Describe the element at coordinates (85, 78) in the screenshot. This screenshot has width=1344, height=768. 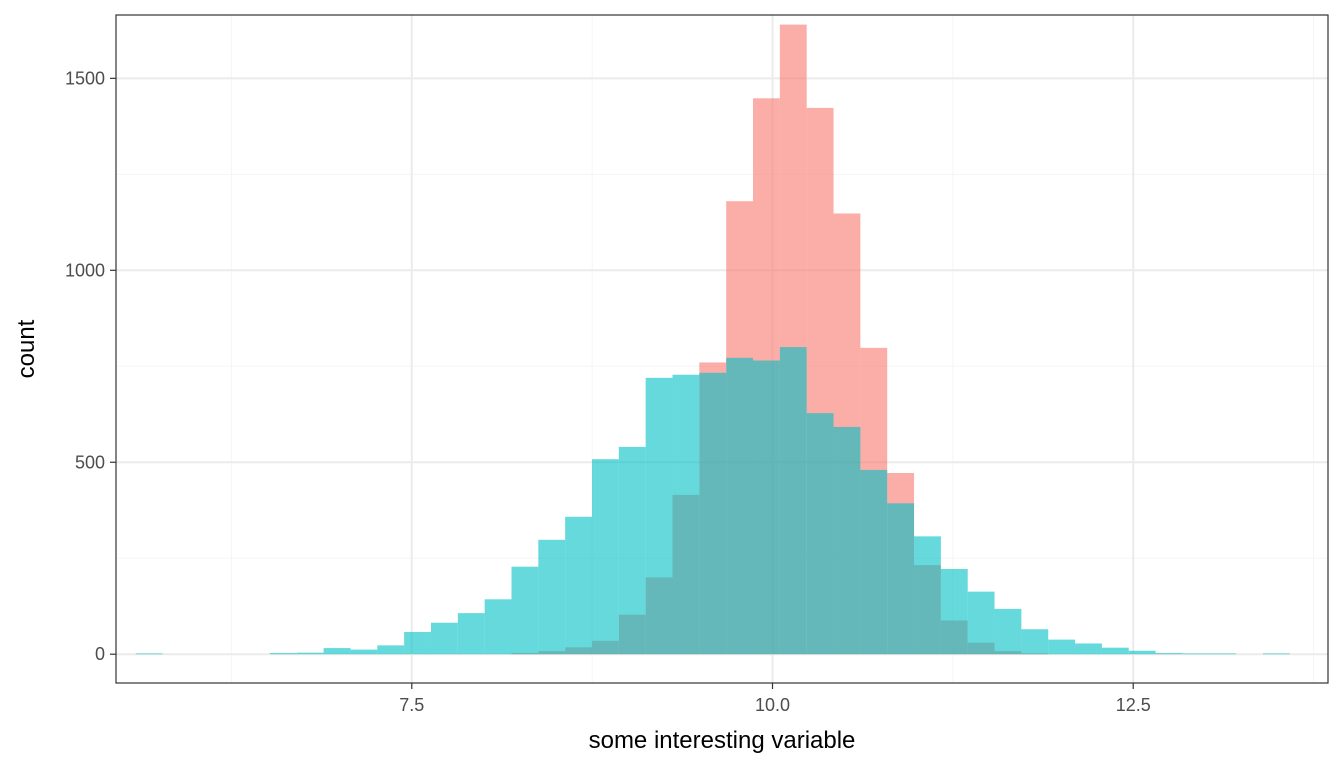
I see `y-tick-label: 1500` at that location.